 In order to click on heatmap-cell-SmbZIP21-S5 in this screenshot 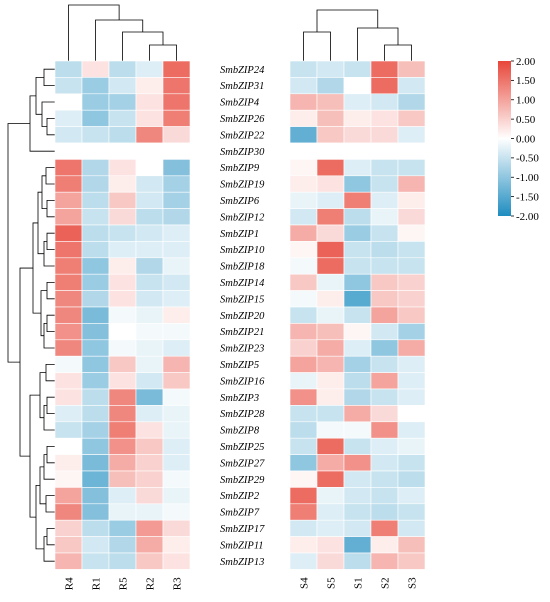, I will do `click(330, 332)`.